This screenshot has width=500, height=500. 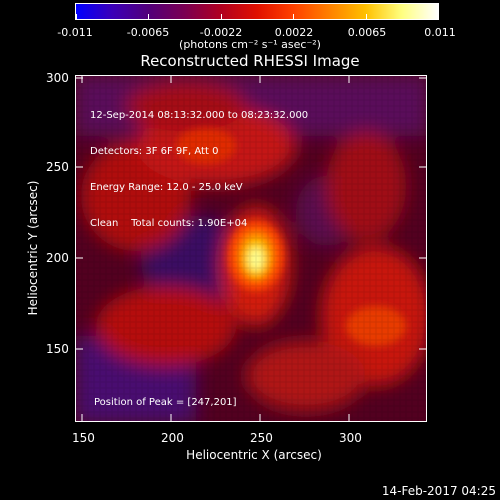 What do you see at coordinates (57, 258) in the screenshot?
I see `y-tick-label-200: 200` at bounding box center [57, 258].